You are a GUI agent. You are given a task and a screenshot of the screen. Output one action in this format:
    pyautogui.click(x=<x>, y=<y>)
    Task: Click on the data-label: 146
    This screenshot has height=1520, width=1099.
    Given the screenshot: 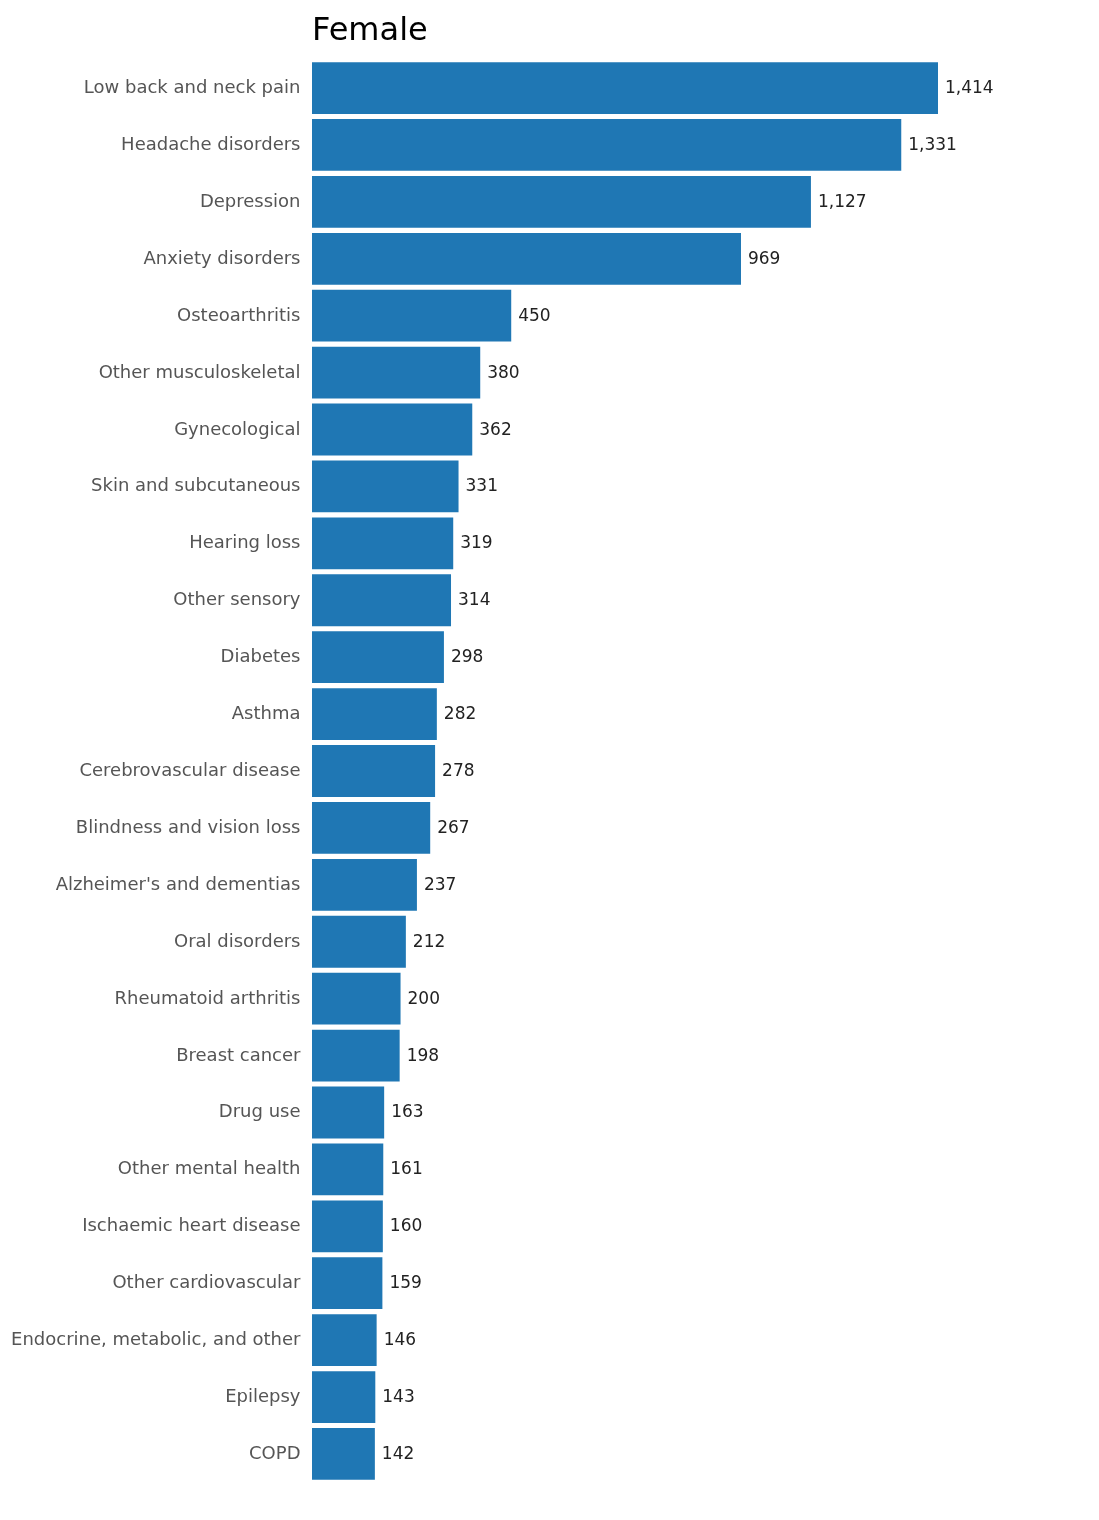 What is the action you would take?
    pyautogui.click(x=400, y=1339)
    